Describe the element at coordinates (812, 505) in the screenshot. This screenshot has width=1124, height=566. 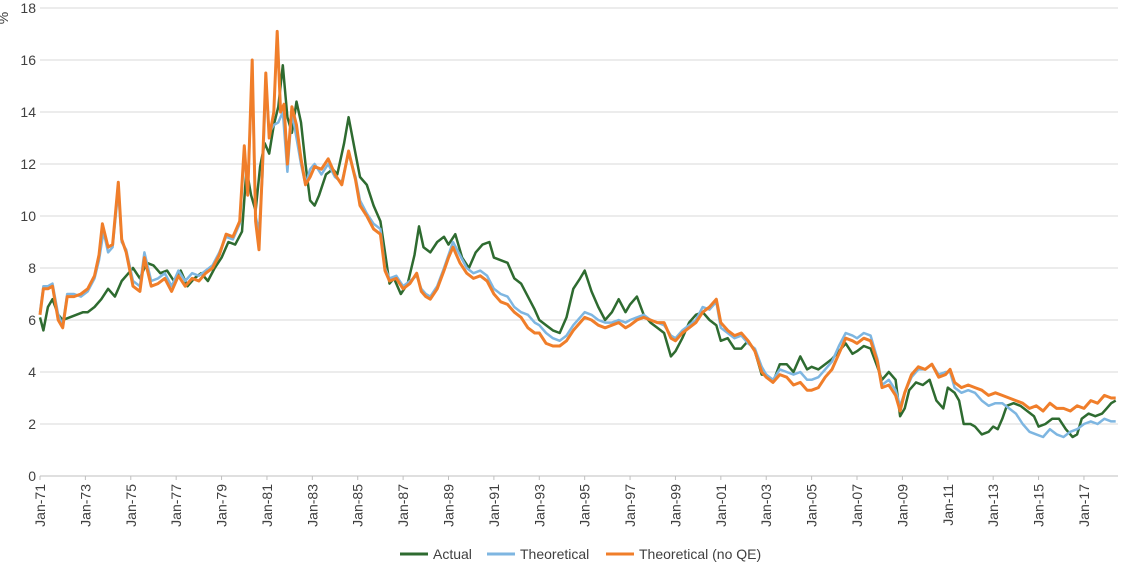
I see `x-tick-label: Jan-05` at that location.